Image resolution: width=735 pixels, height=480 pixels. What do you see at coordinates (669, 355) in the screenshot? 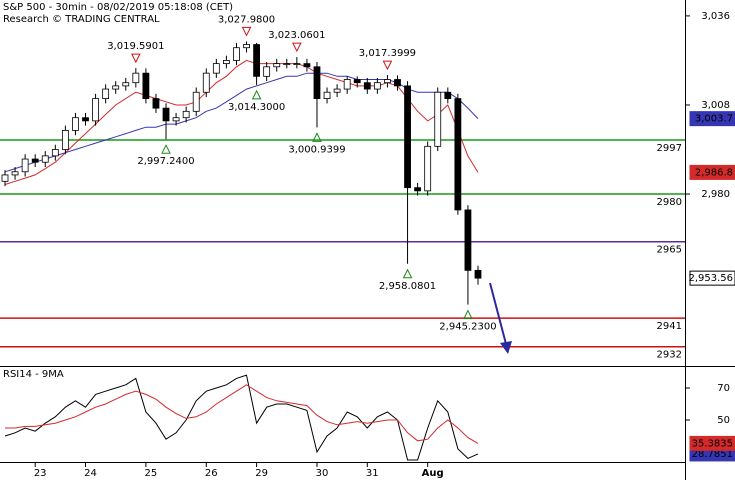
I see `level-label: 2932` at bounding box center [669, 355].